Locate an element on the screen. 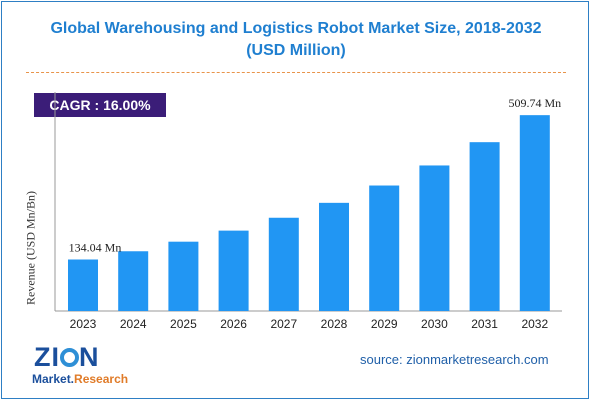  bar-2026 is located at coordinates (233, 270).